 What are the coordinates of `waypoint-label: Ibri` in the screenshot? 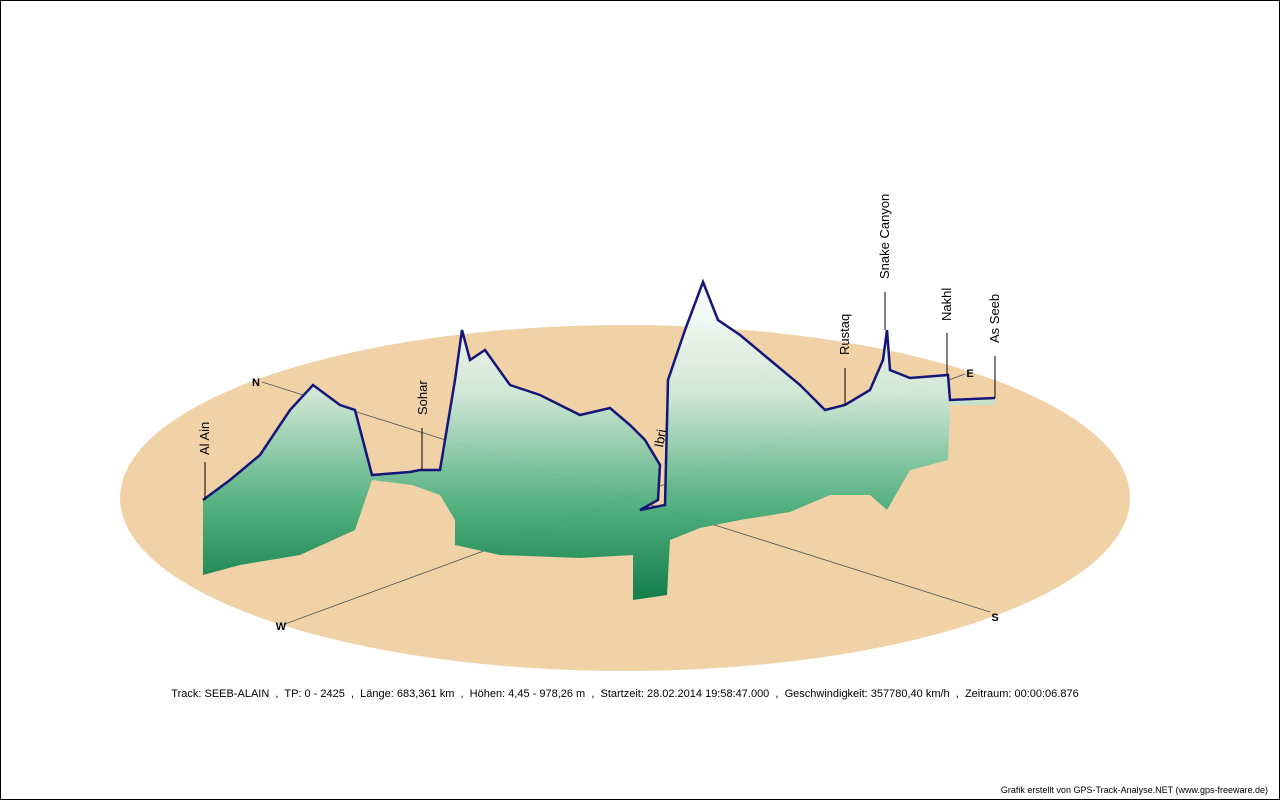 It's located at (660, 438).